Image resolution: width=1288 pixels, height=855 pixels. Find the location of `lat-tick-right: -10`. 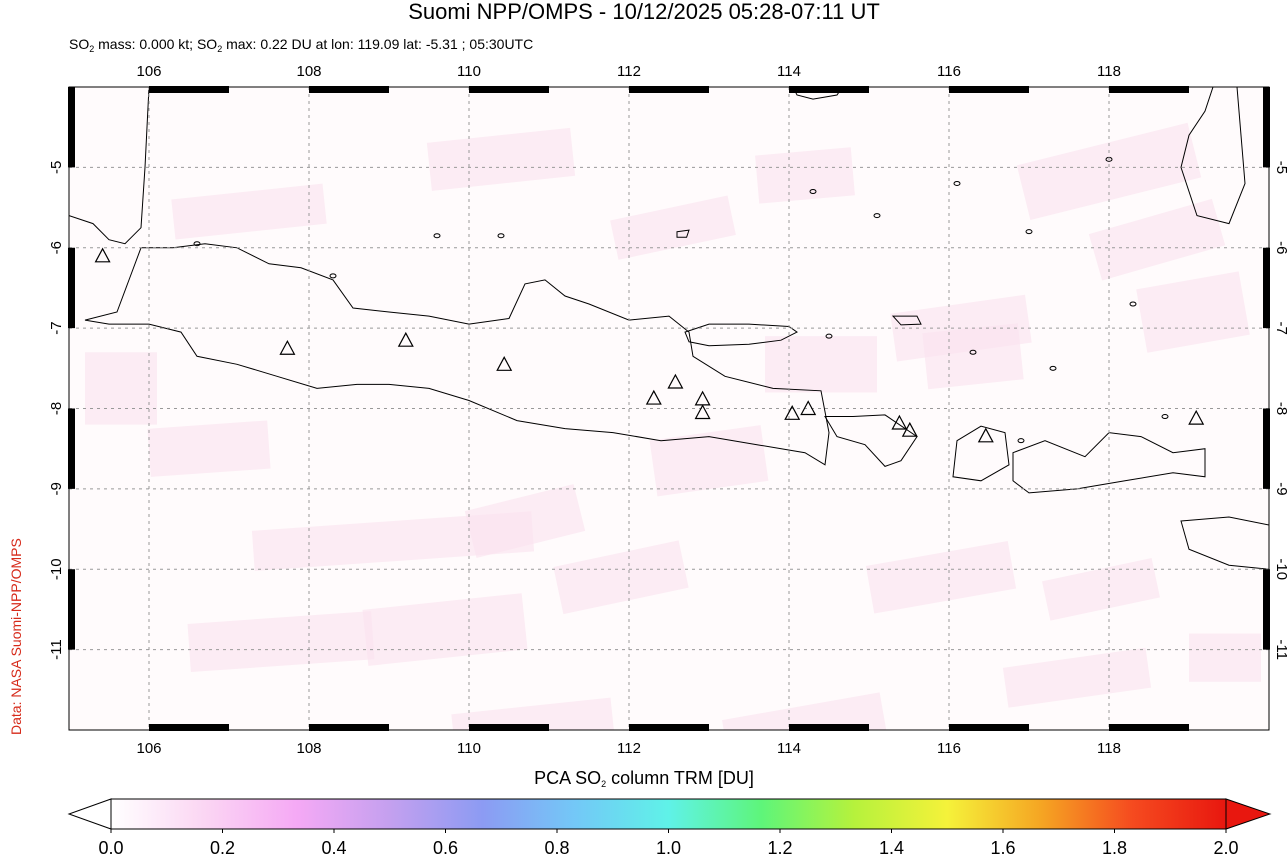

lat-tick-right: -10 is located at coordinates (1280, 569).